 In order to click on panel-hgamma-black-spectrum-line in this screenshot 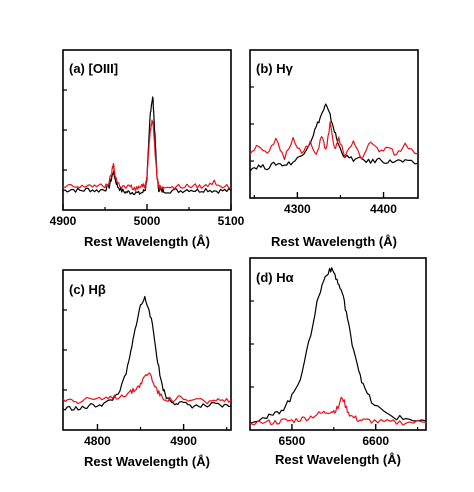, I will do `click(334, 137)`.